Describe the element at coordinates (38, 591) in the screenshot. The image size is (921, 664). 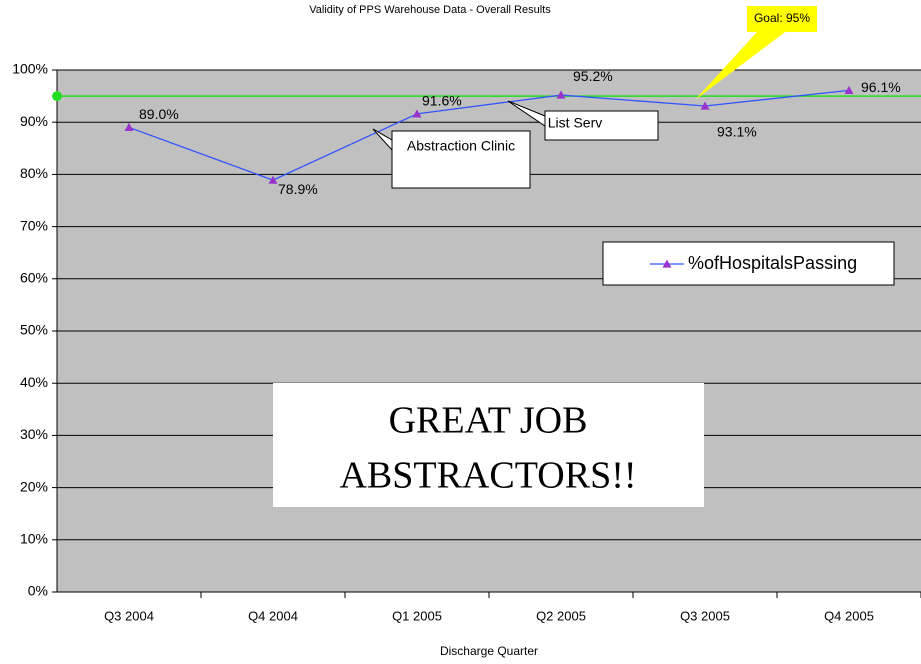
I see `y-tick-label: 0%` at that location.